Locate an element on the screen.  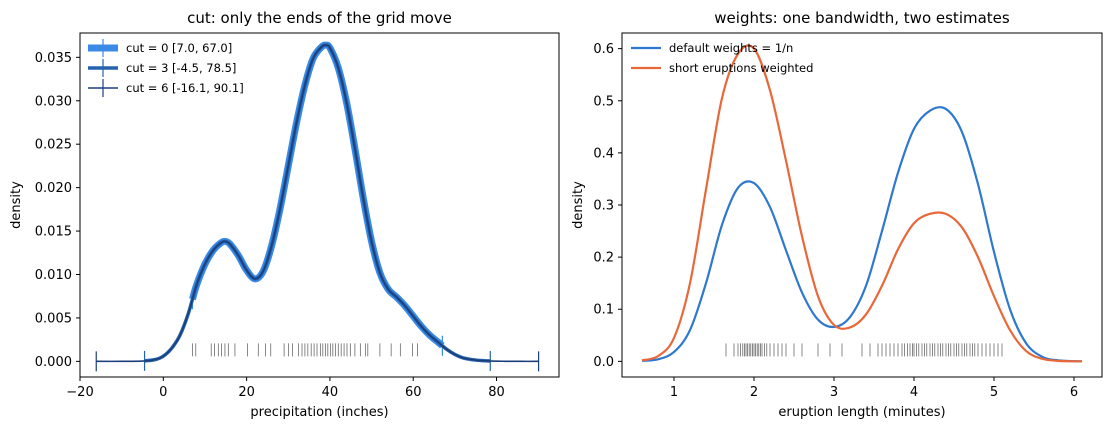
legend-label: cut = 6 [-16.1, 90.1] is located at coordinates (185, 88).